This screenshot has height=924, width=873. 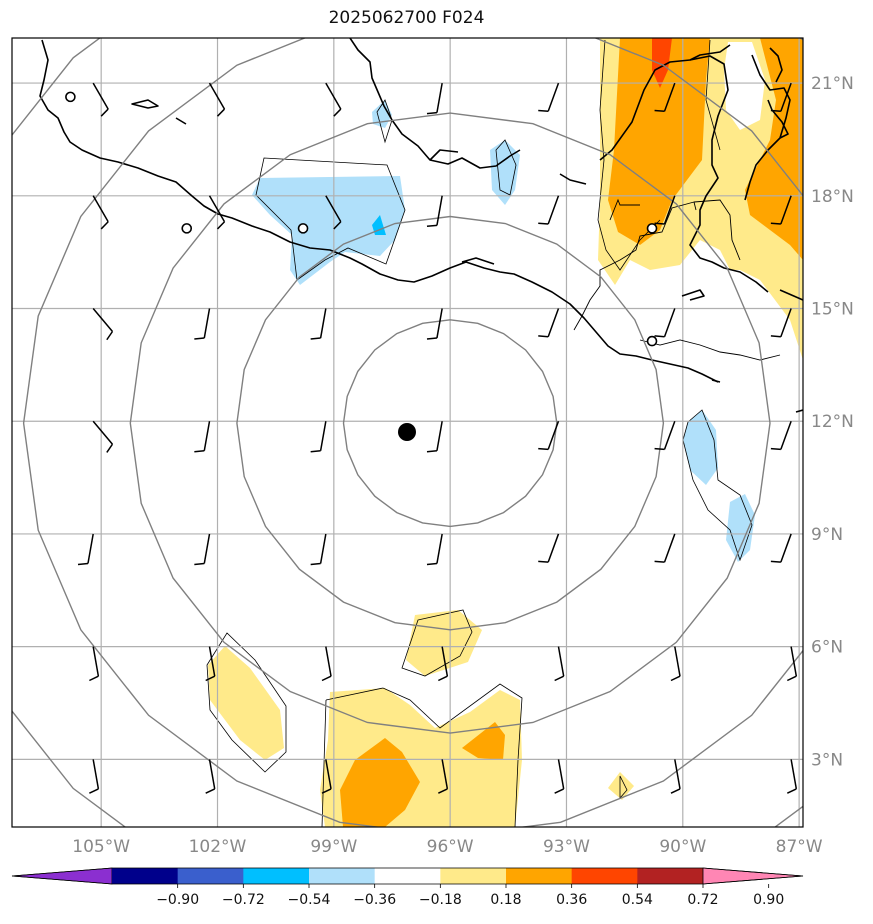 What do you see at coordinates (827, 648) in the screenshot?
I see `latitude-label: 6°N` at bounding box center [827, 648].